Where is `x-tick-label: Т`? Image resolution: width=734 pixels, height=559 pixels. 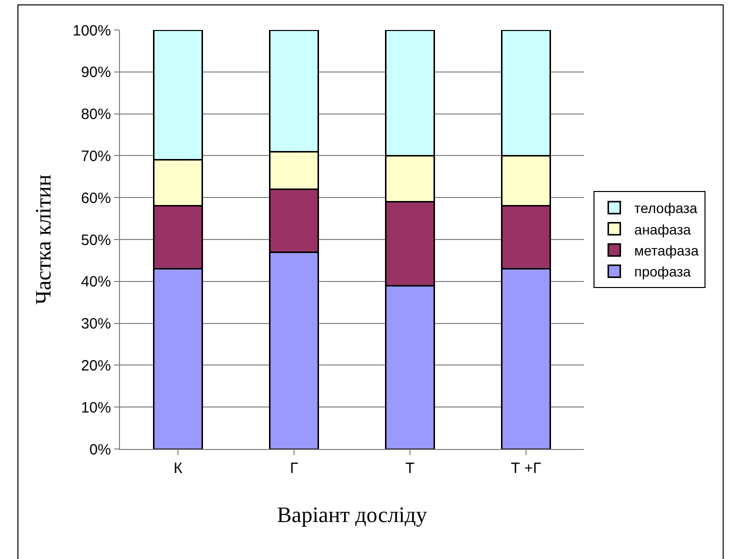
x-tick-label: Т is located at coordinates (410, 468).